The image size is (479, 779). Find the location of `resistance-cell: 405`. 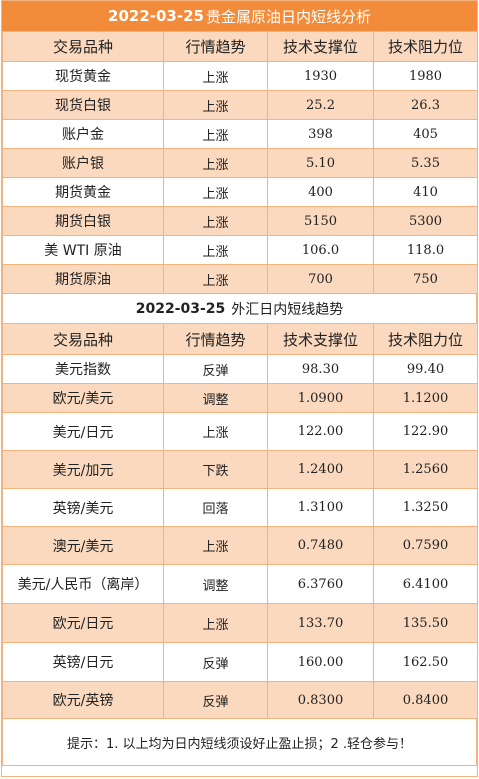

resistance-cell: 405 is located at coordinates (425, 134).